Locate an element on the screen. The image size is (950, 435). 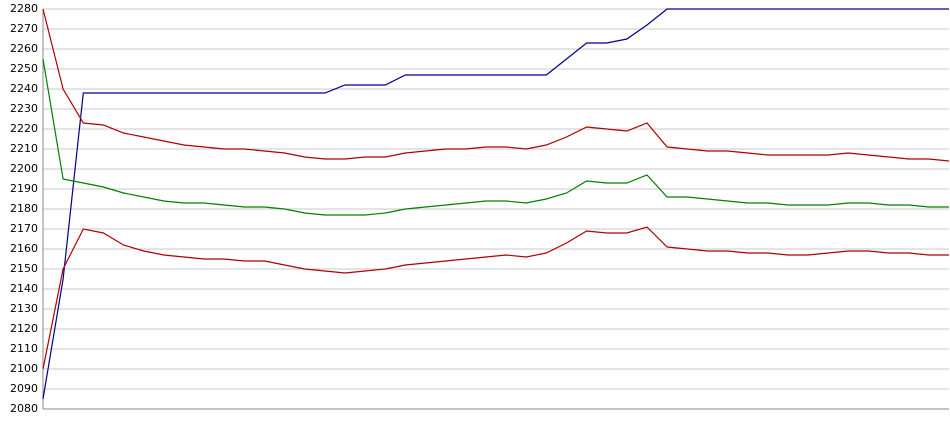
y-tick-label: 2210 is located at coordinates (24, 148).